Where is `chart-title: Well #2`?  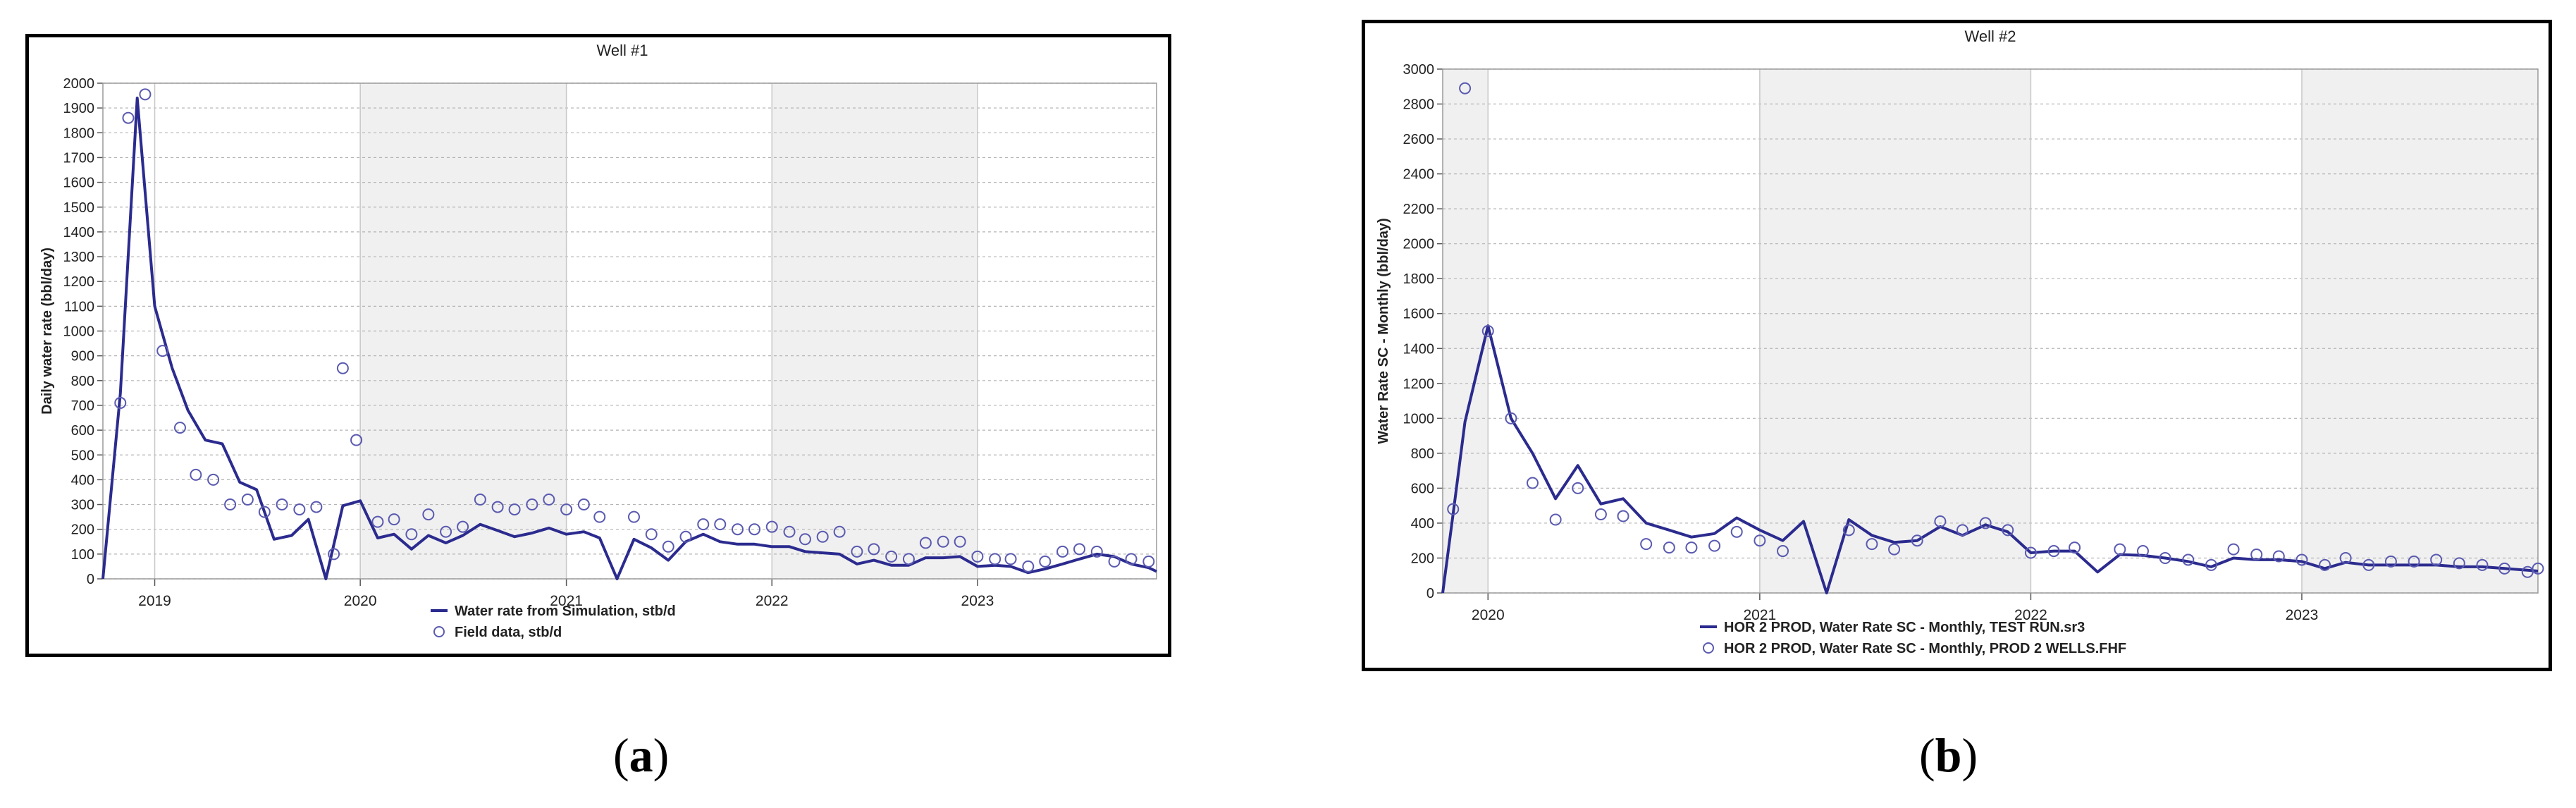
chart-title: Well #2 is located at coordinates (1990, 36).